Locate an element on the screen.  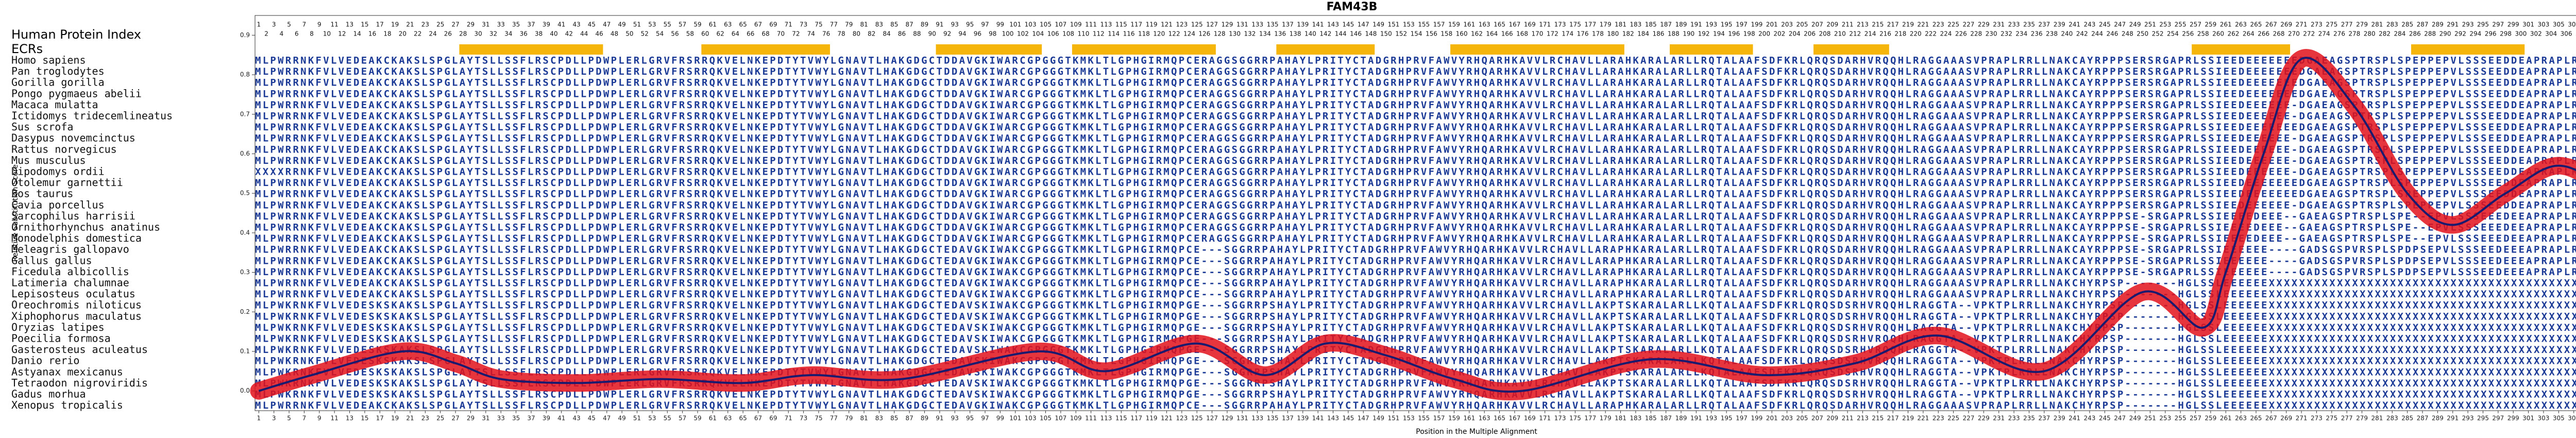
index-number: 178 is located at coordinates (1598, 34).